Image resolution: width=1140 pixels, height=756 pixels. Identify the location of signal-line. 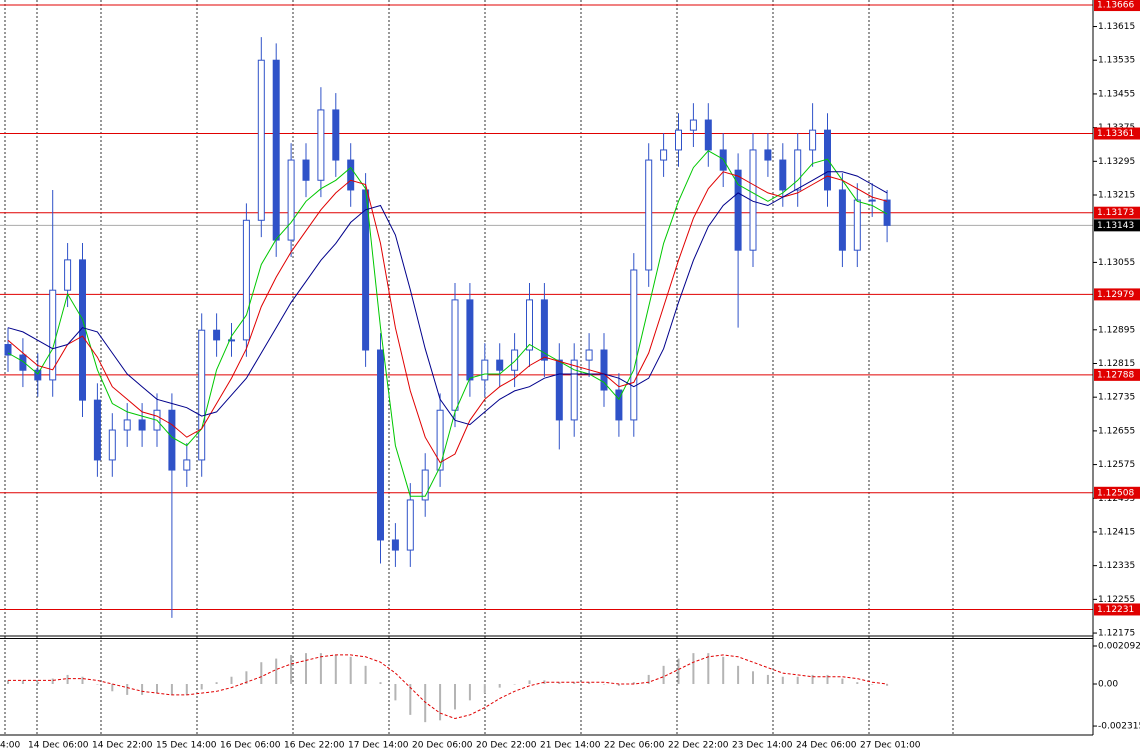
(448, 687).